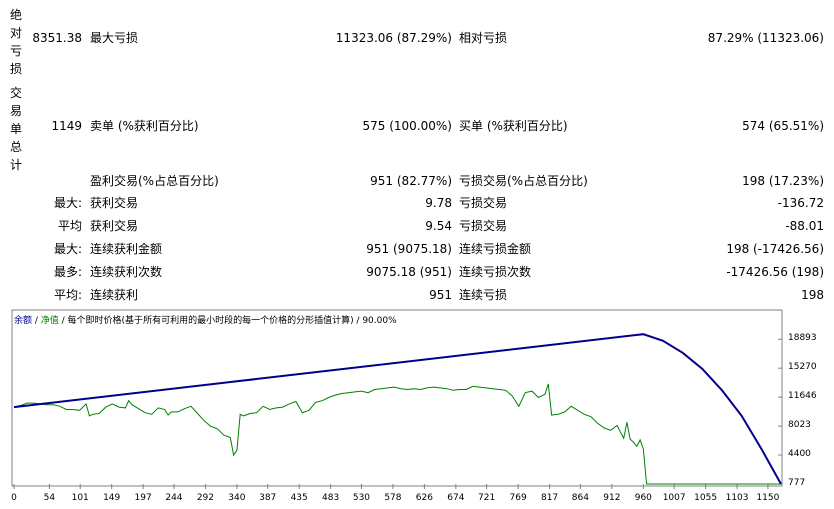  What do you see at coordinates (783, 181) in the screenshot?
I see `loss-trades-value: 198 (17.23%)` at bounding box center [783, 181].